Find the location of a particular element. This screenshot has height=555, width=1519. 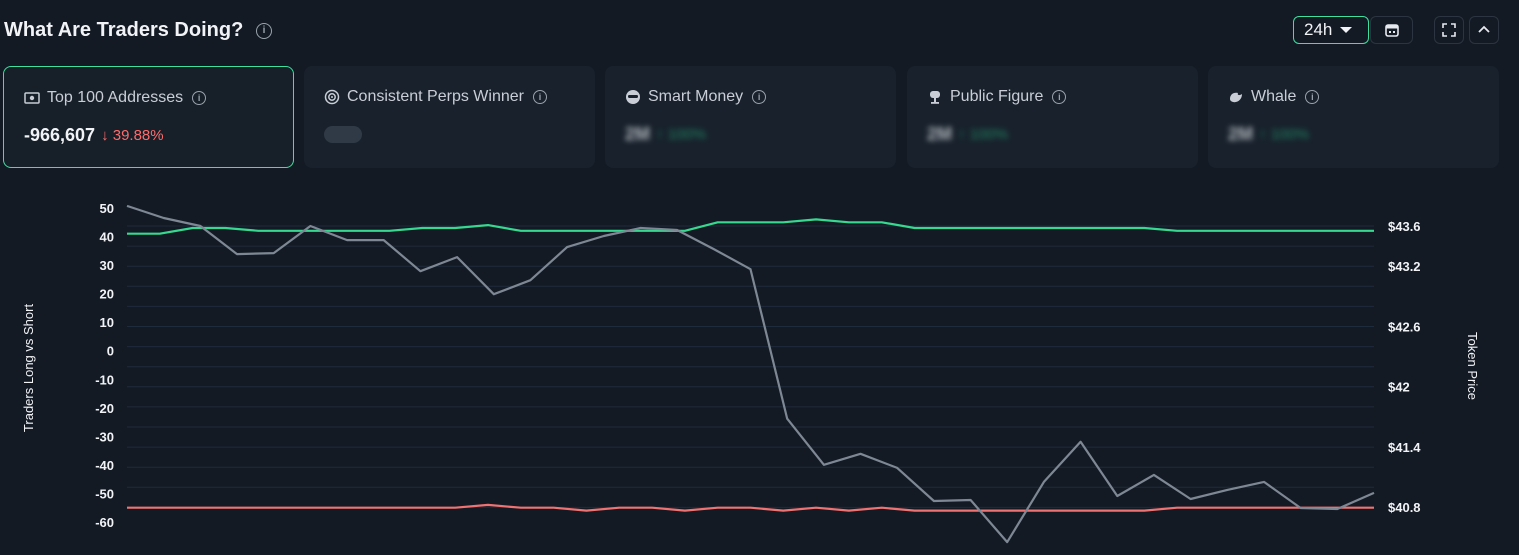

left-tick-label: 10 is located at coordinates (107, 322).